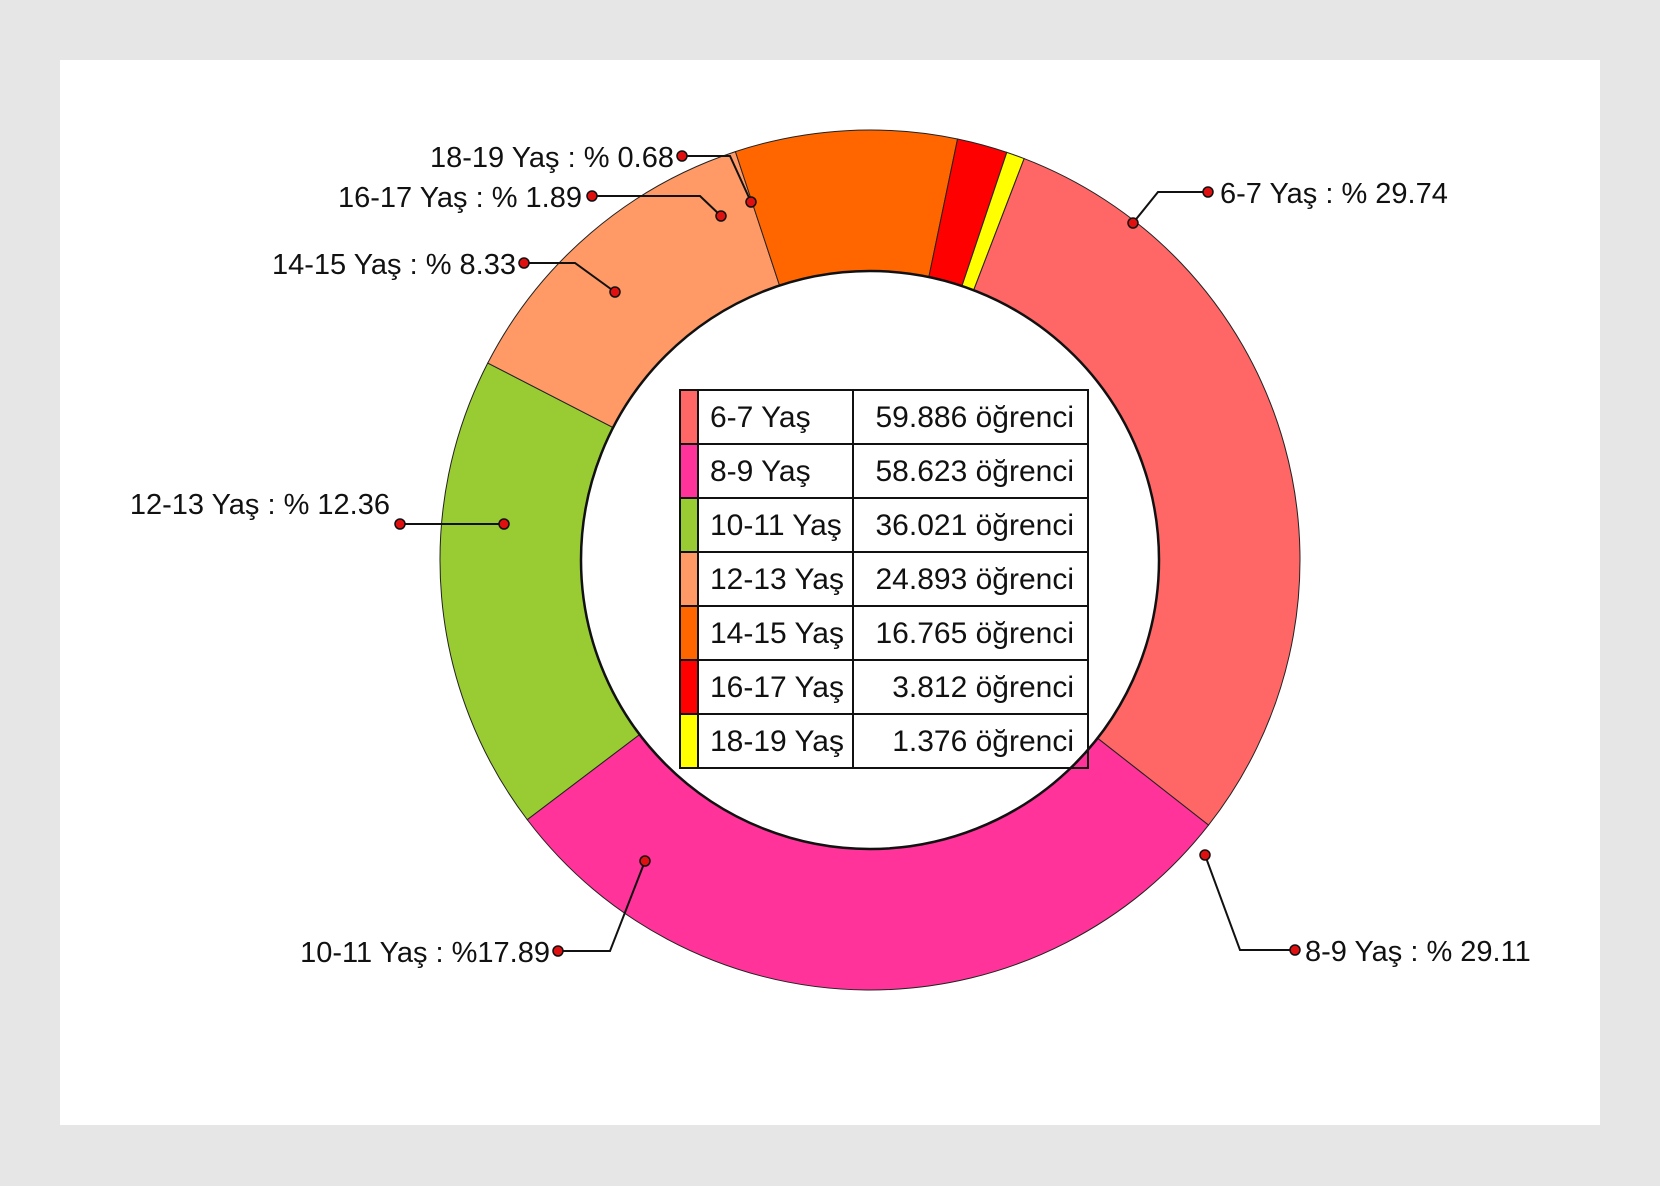 This screenshot has height=1186, width=1660. What do you see at coordinates (1418, 952) in the screenshot?
I see `data-label: 8-9 Yaş : % 29.11` at bounding box center [1418, 952].